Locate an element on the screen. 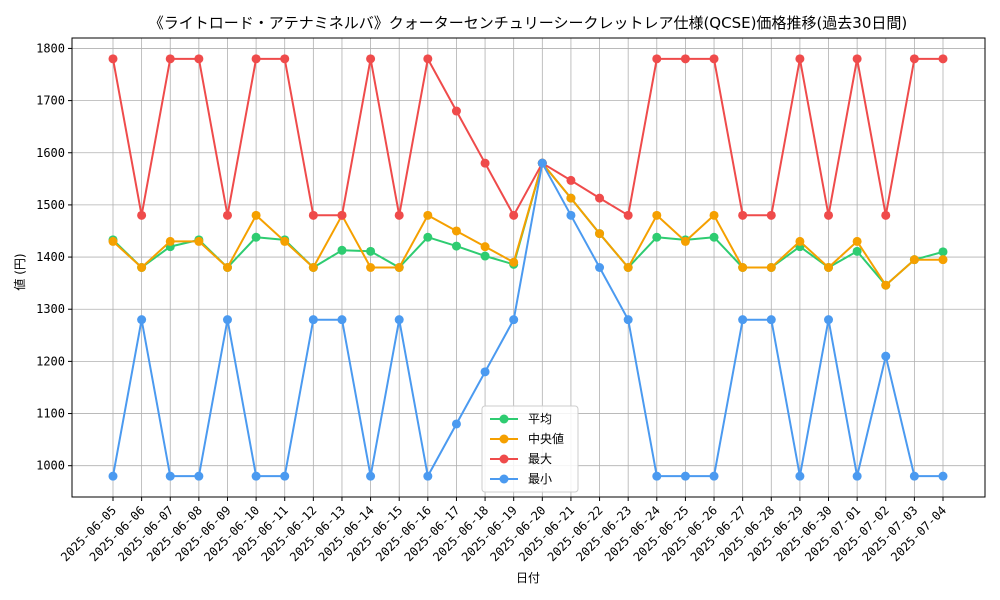 Image resolution: width=1000 pixels, height=600 pixels. y-tick-label: 1600 is located at coordinates (50, 153).